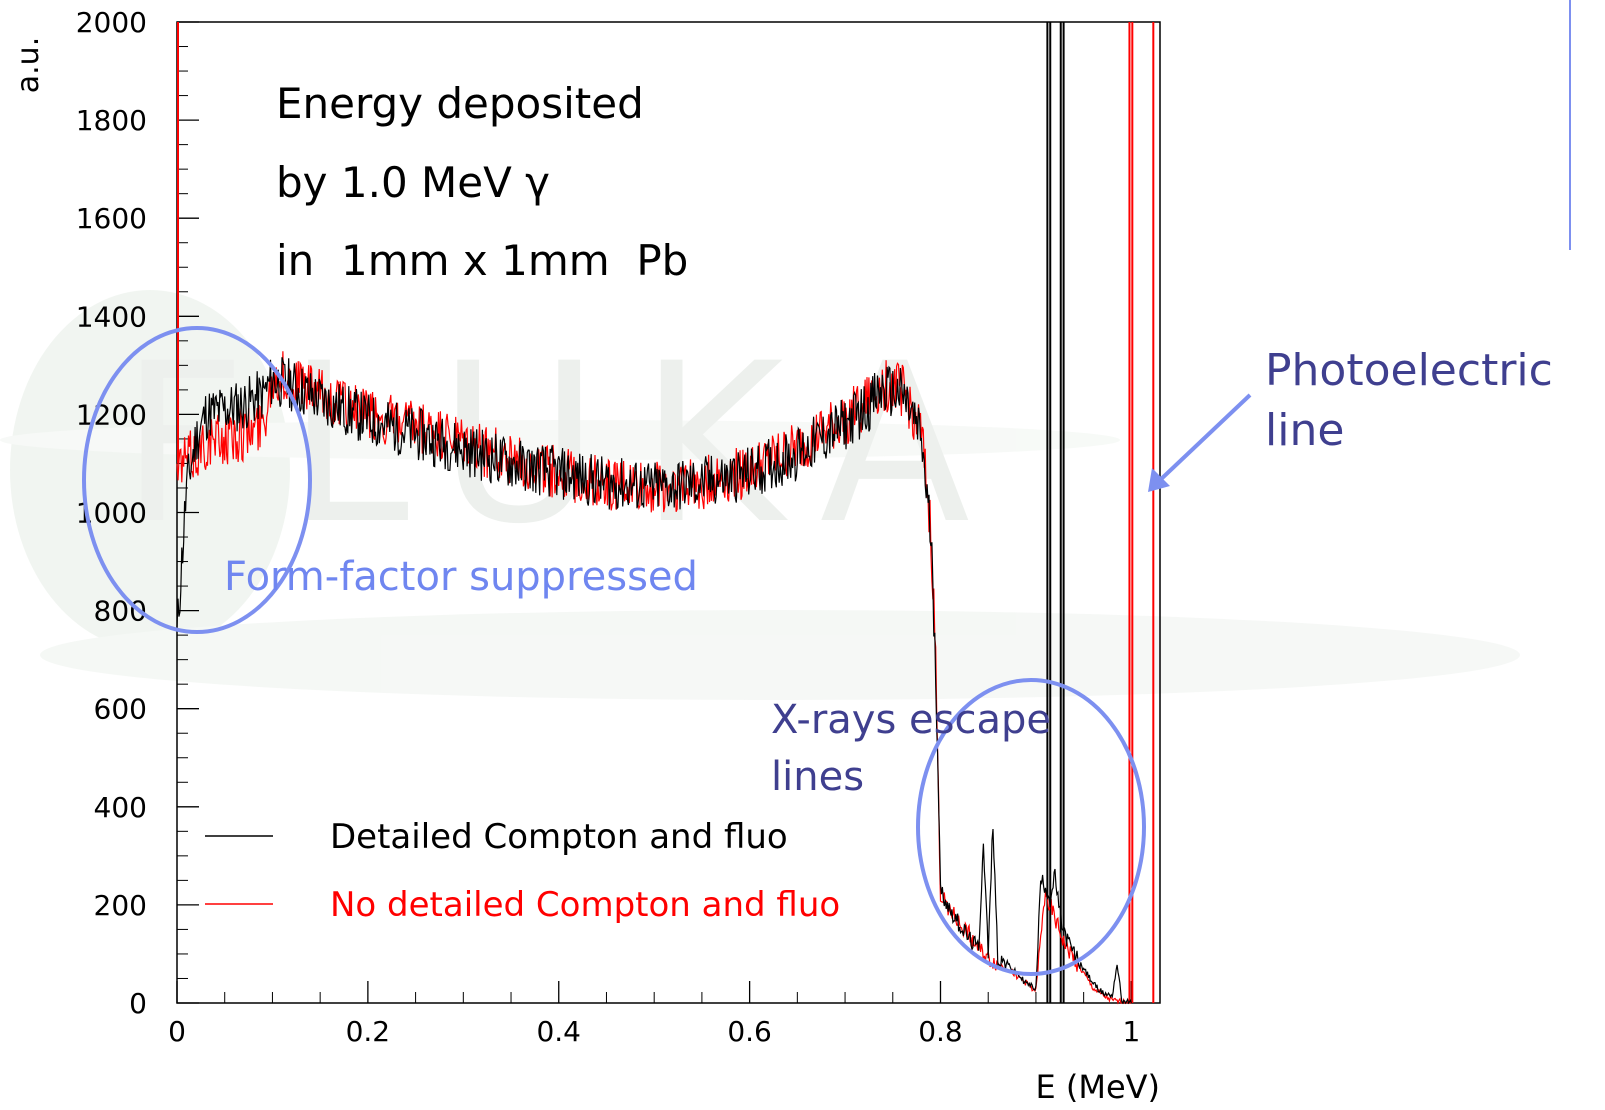 The height and width of the screenshot is (1110, 1605). I want to click on annotation-form-factor: Form-factor suppressed, so click(461, 577).